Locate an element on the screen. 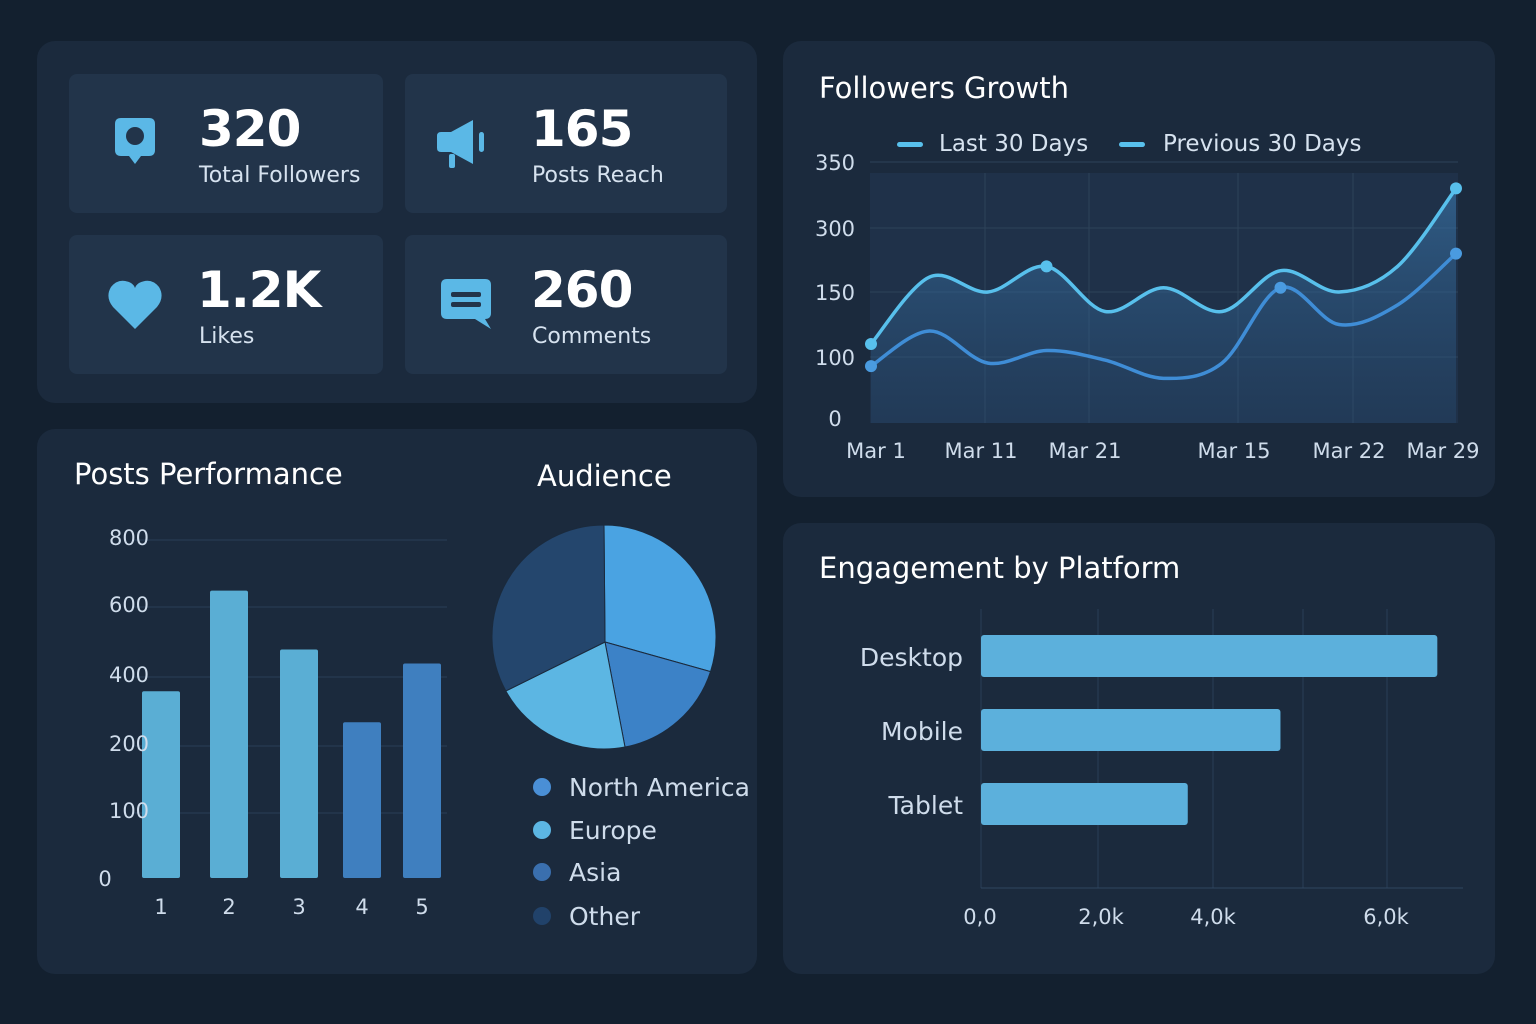 The width and height of the screenshot is (1536, 1024). pie-slice-north-america is located at coordinates (660, 598).